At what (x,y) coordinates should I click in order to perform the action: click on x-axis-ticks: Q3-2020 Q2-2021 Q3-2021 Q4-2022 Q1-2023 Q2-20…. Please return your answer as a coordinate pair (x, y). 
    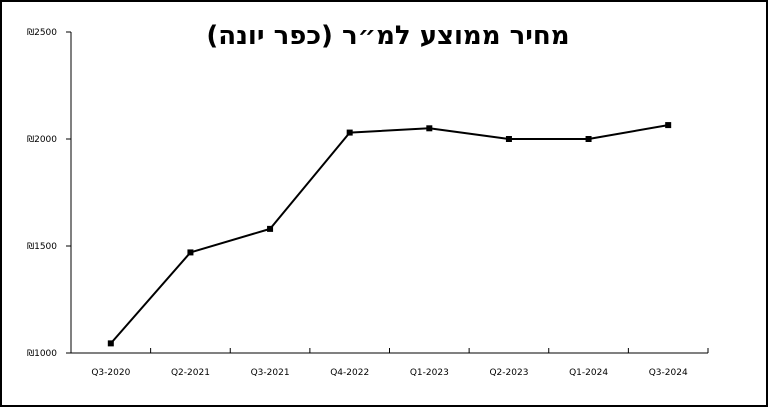
    Looking at the image, I should click on (400, 363).